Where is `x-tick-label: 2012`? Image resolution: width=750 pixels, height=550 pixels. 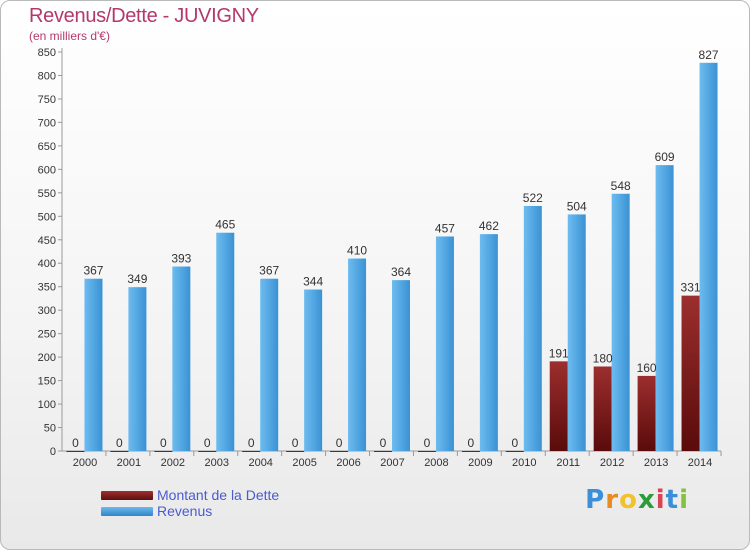
x-tick-label: 2012 is located at coordinates (612, 463).